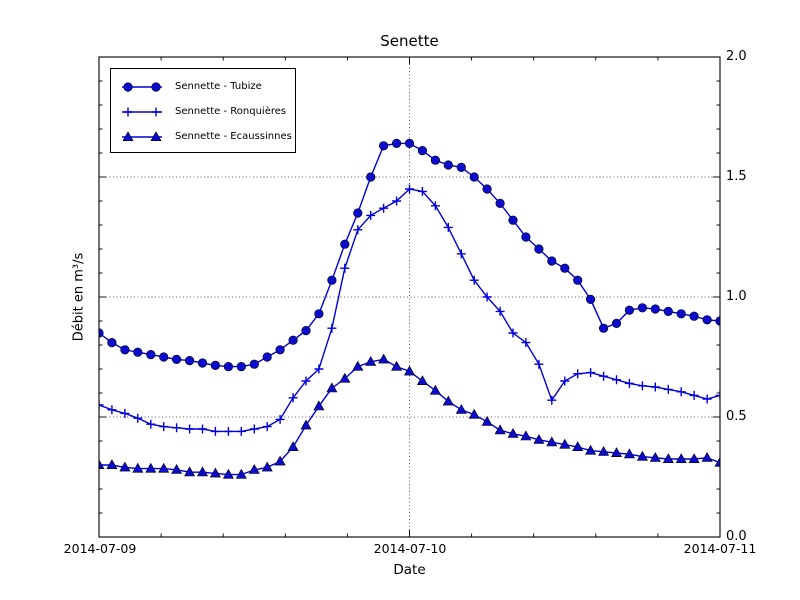  I want to click on y-tick-label-1.5: 1.5, so click(736, 176).